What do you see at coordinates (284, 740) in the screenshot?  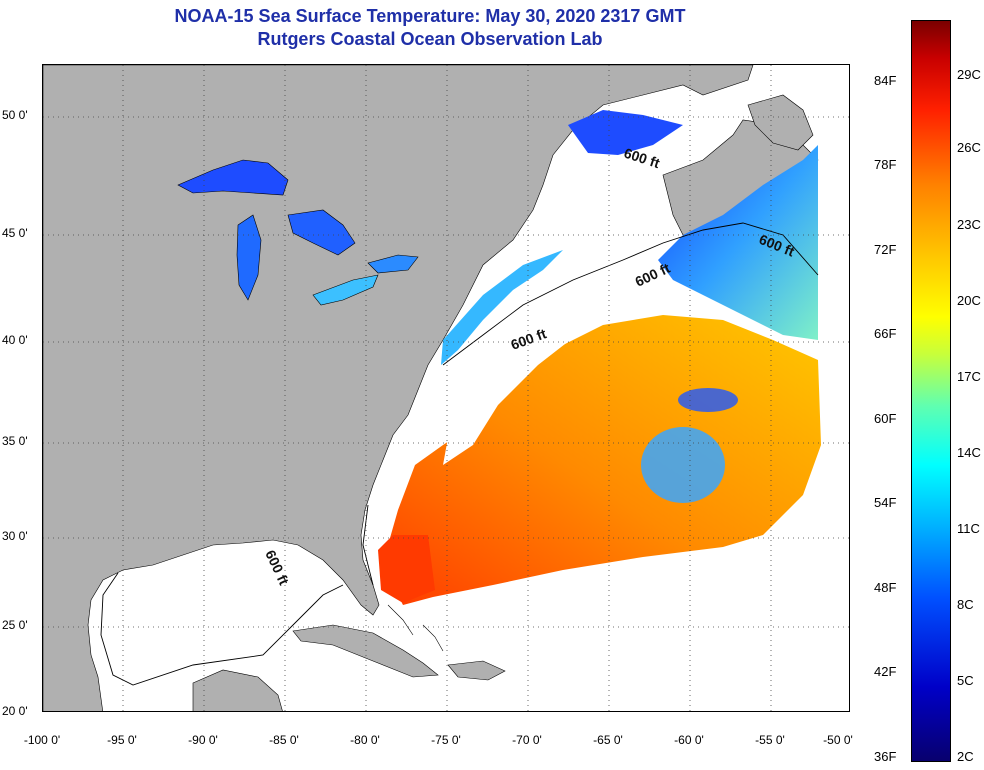 I see `lon-tick-label: -85 0'` at bounding box center [284, 740].